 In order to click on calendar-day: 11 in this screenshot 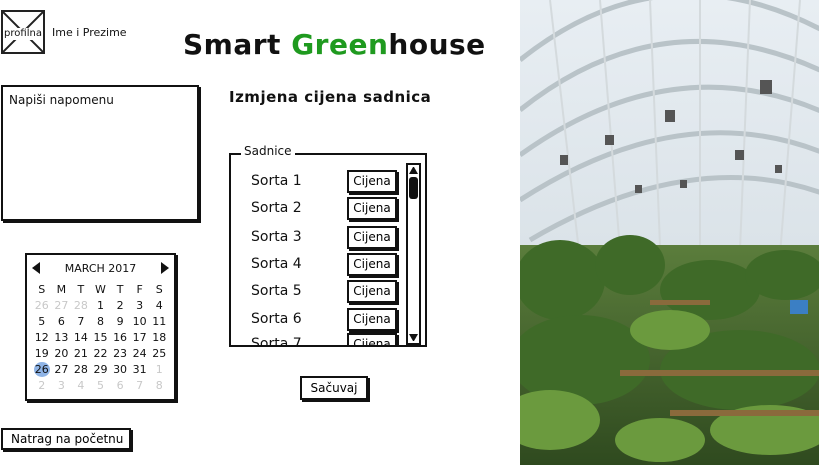, I will do `click(159, 321)`.